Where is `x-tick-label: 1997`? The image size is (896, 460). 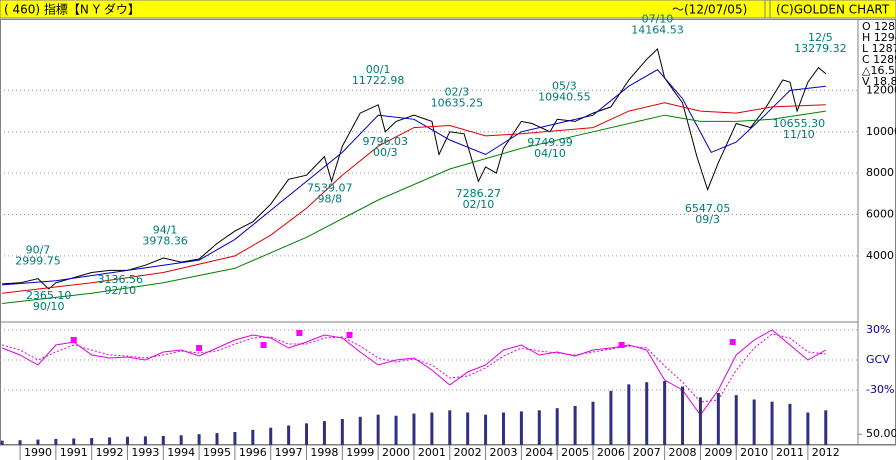 x-tick-label: 1997 is located at coordinates (289, 452).